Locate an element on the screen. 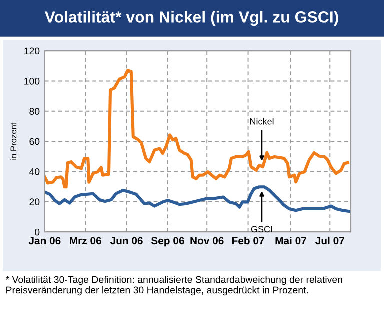 This screenshot has height=321, width=384. annotation: Nickel is located at coordinates (262, 121).